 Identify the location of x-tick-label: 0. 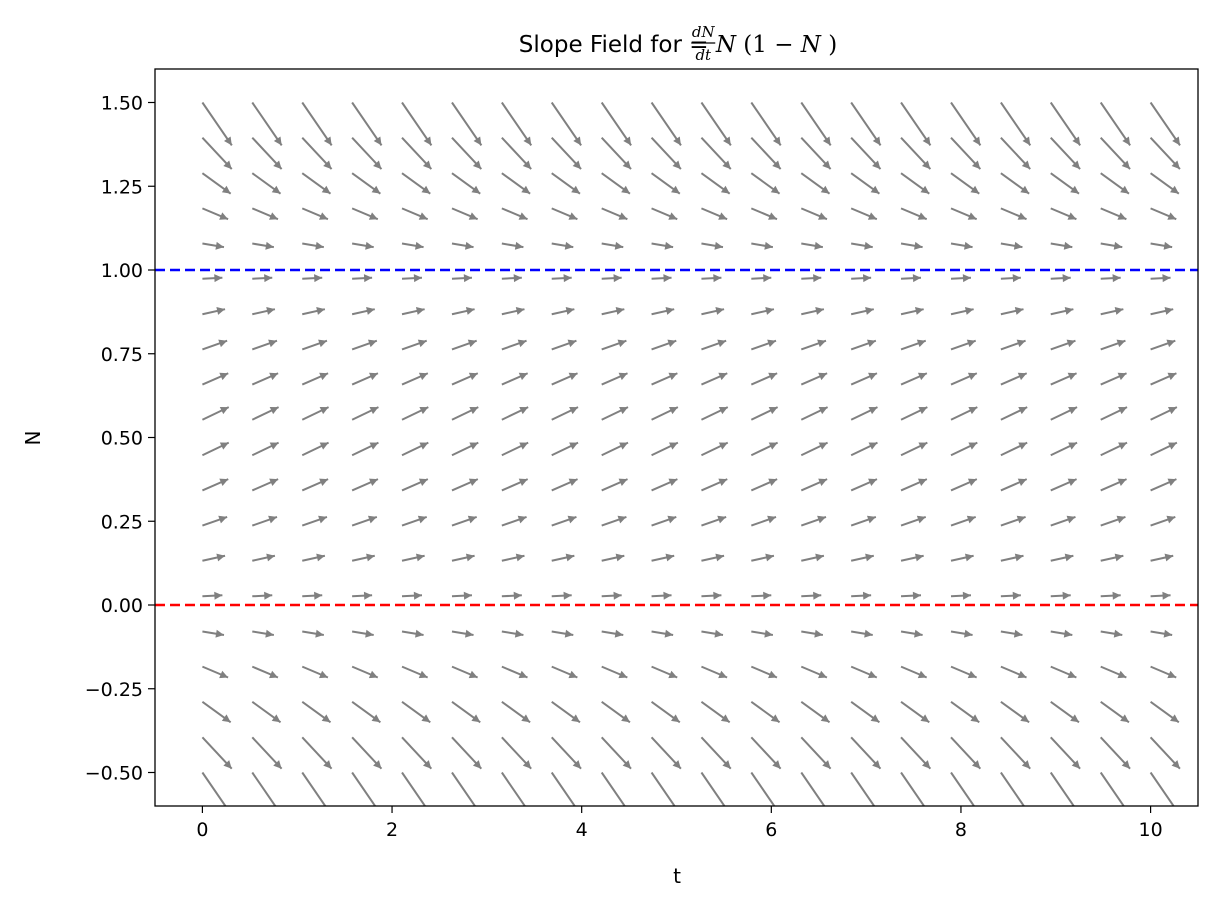
(202, 830).